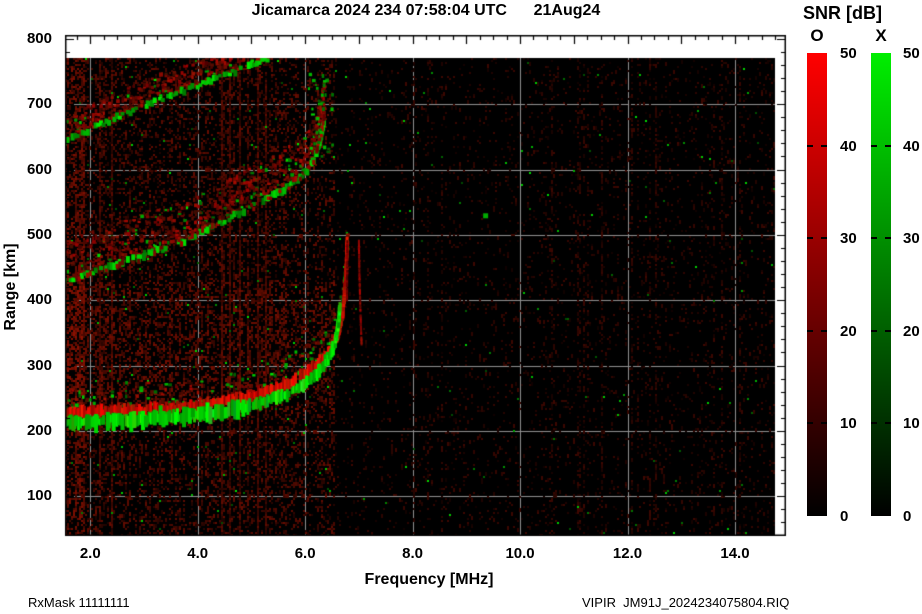 The height and width of the screenshot is (614, 922). What do you see at coordinates (39, 38) in the screenshot?
I see `y-tick-800: 800` at bounding box center [39, 38].